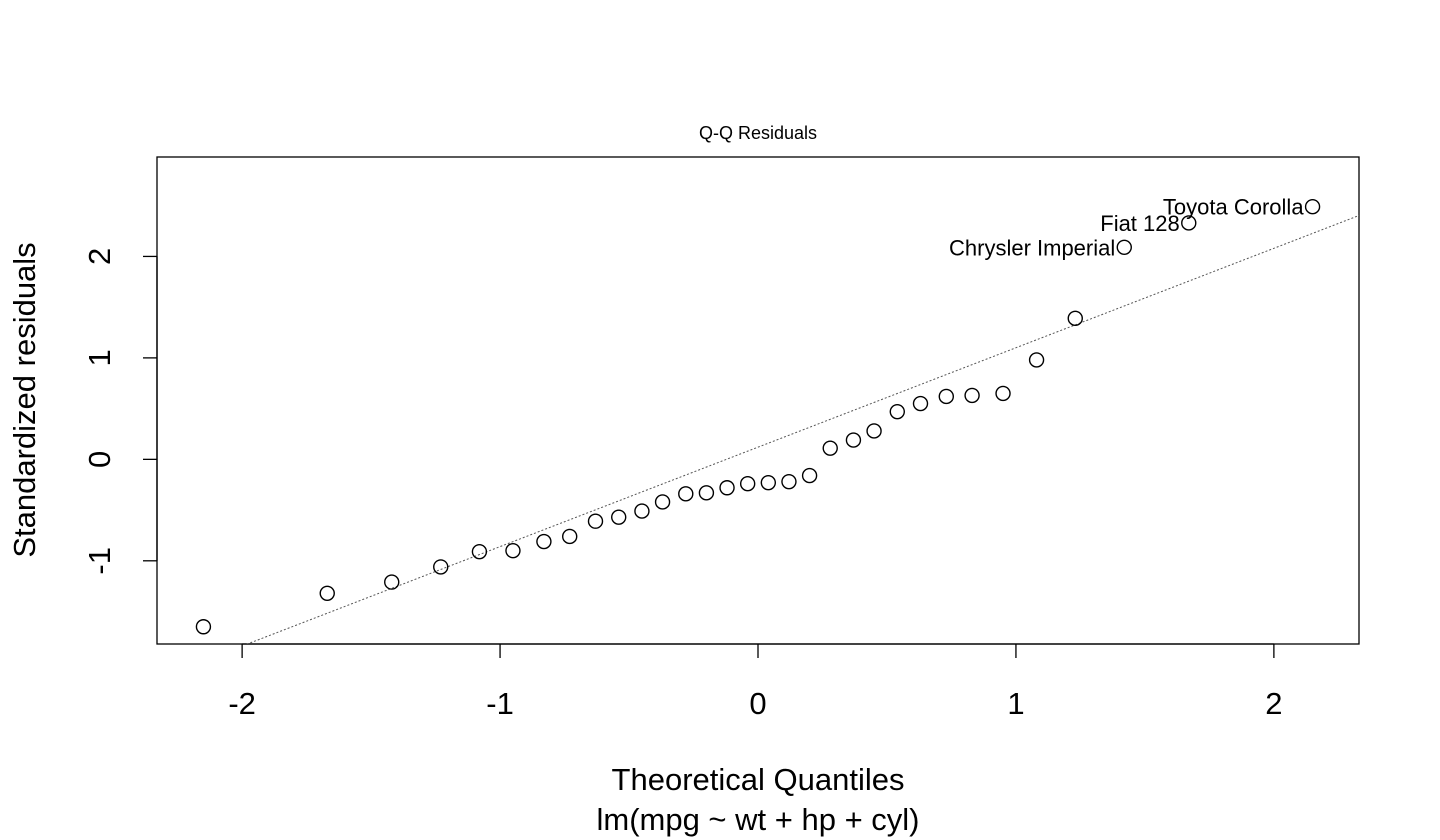 This screenshot has height=840, width=1440. Describe the element at coordinates (1032, 247) in the screenshot. I see `point-label: Chrysler Imperial` at that location.